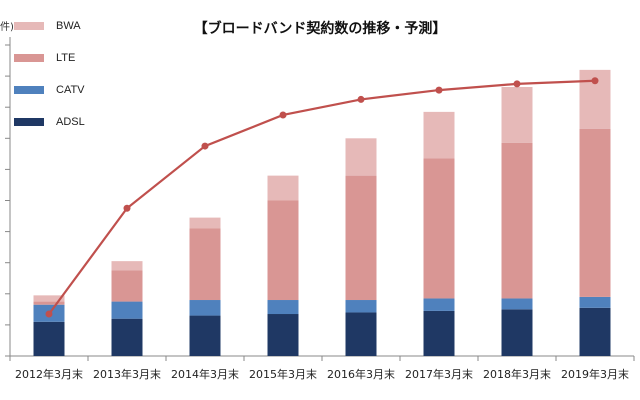 This screenshot has height=400, width=640. What do you see at coordinates (70, 122) in the screenshot?
I see `legend-label-adsl: ADSL` at bounding box center [70, 122].